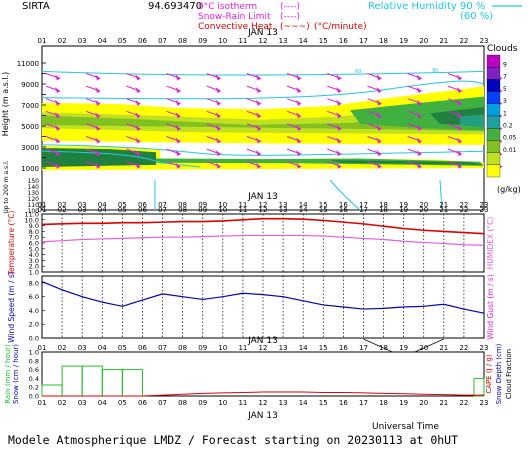 The width and height of the screenshot is (528, 450). Describe the element at coordinates (303, 205) in the screenshot. I see `hour-tick-label: 14` at that location.